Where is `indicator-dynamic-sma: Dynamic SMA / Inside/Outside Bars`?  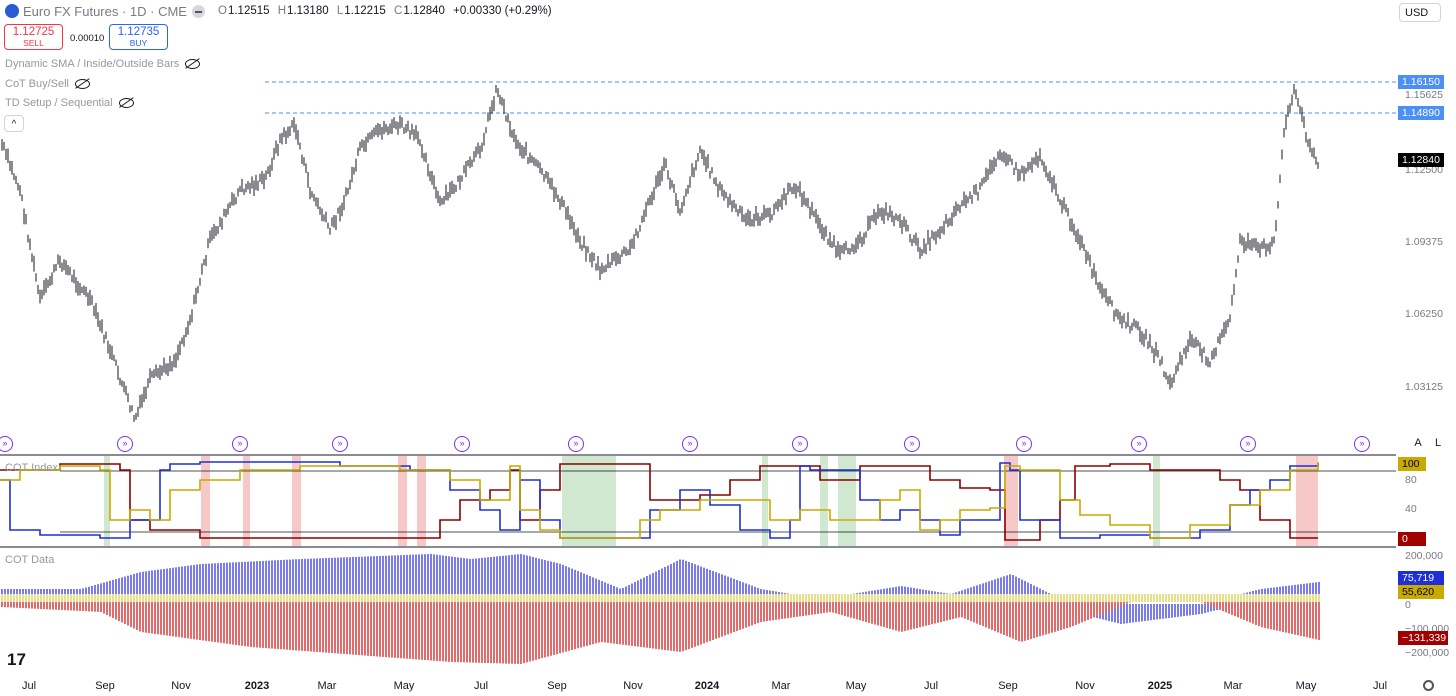
indicator-dynamic-sma: Dynamic SMA / Inside/Outside Bars is located at coordinates (103, 64).